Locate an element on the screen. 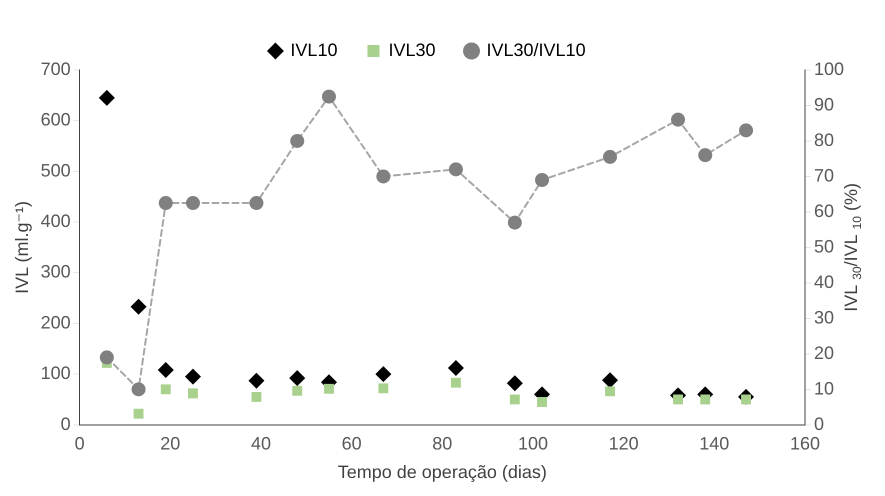 Image resolution: width=885 pixels, height=496 pixels. legend-label: IVL30/IVL10 is located at coordinates (536, 50).